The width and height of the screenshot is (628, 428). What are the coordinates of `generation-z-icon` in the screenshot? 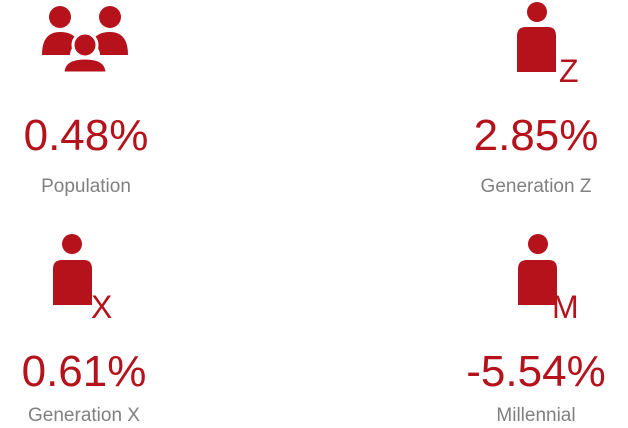 It's located at (536, 37).